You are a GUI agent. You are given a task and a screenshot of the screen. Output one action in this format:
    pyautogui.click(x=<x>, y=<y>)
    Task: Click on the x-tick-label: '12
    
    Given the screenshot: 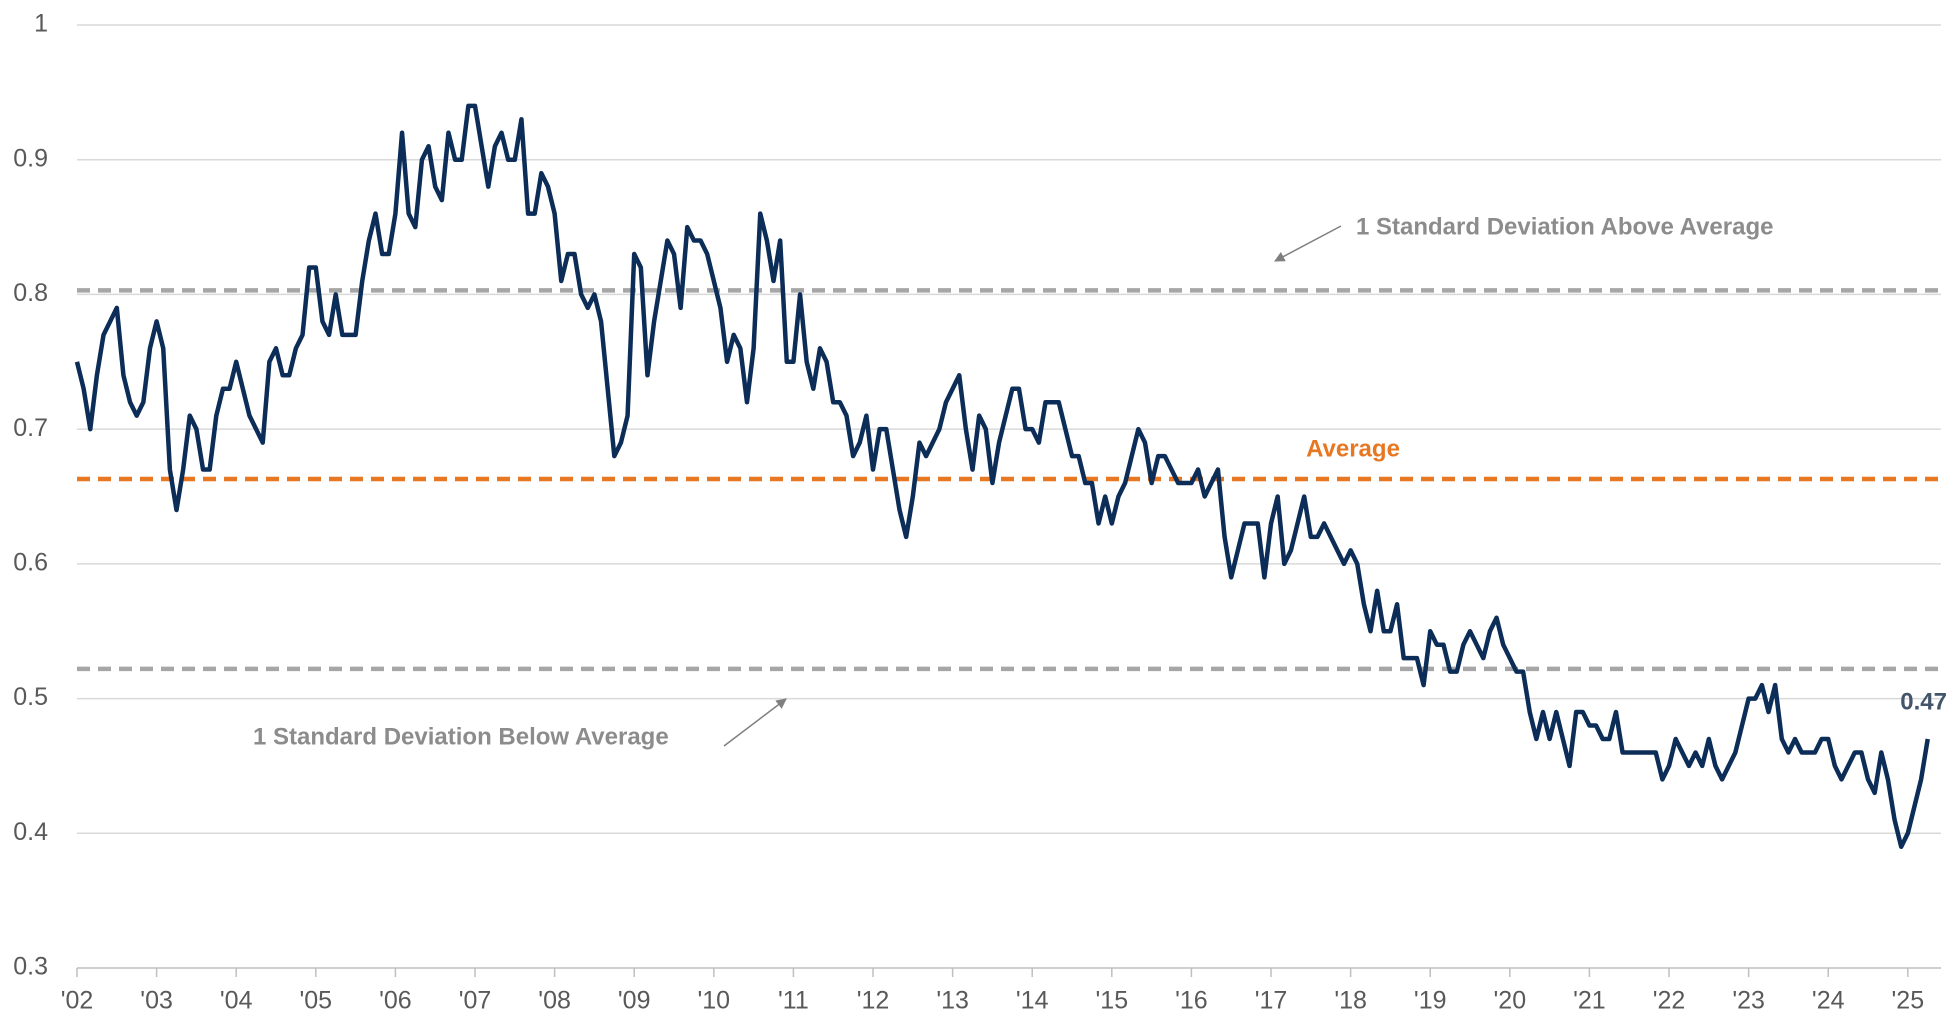 What is the action you would take?
    pyautogui.click(x=873, y=1001)
    